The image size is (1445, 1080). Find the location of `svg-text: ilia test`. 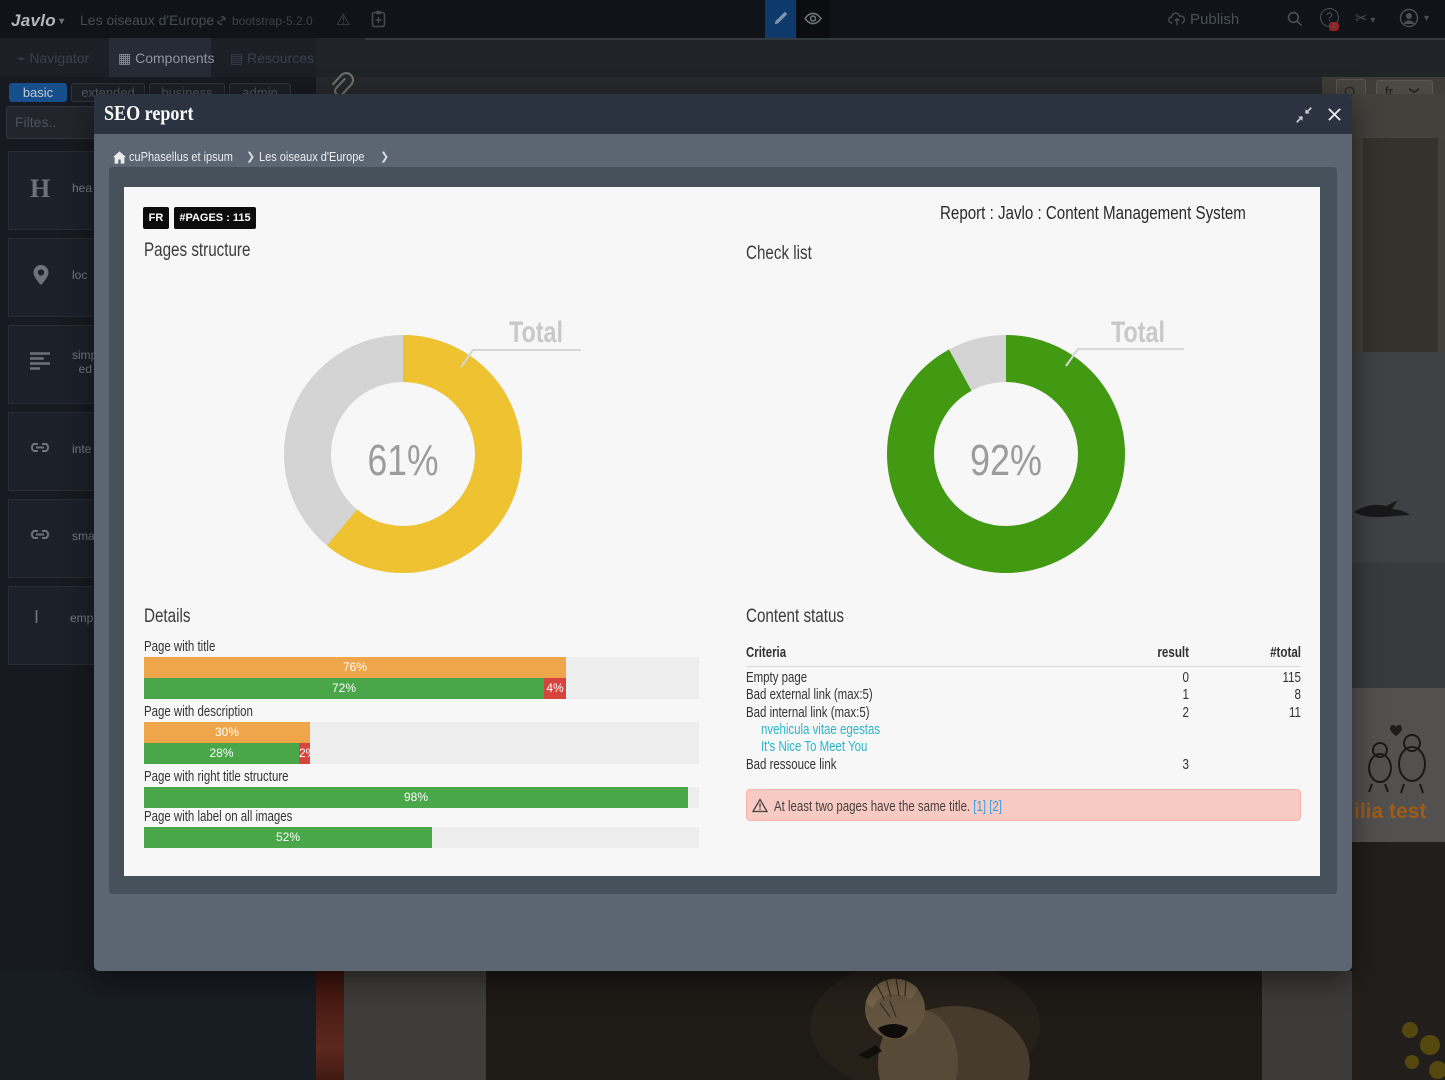

svg-text: ilia test is located at coordinates (1390, 810).